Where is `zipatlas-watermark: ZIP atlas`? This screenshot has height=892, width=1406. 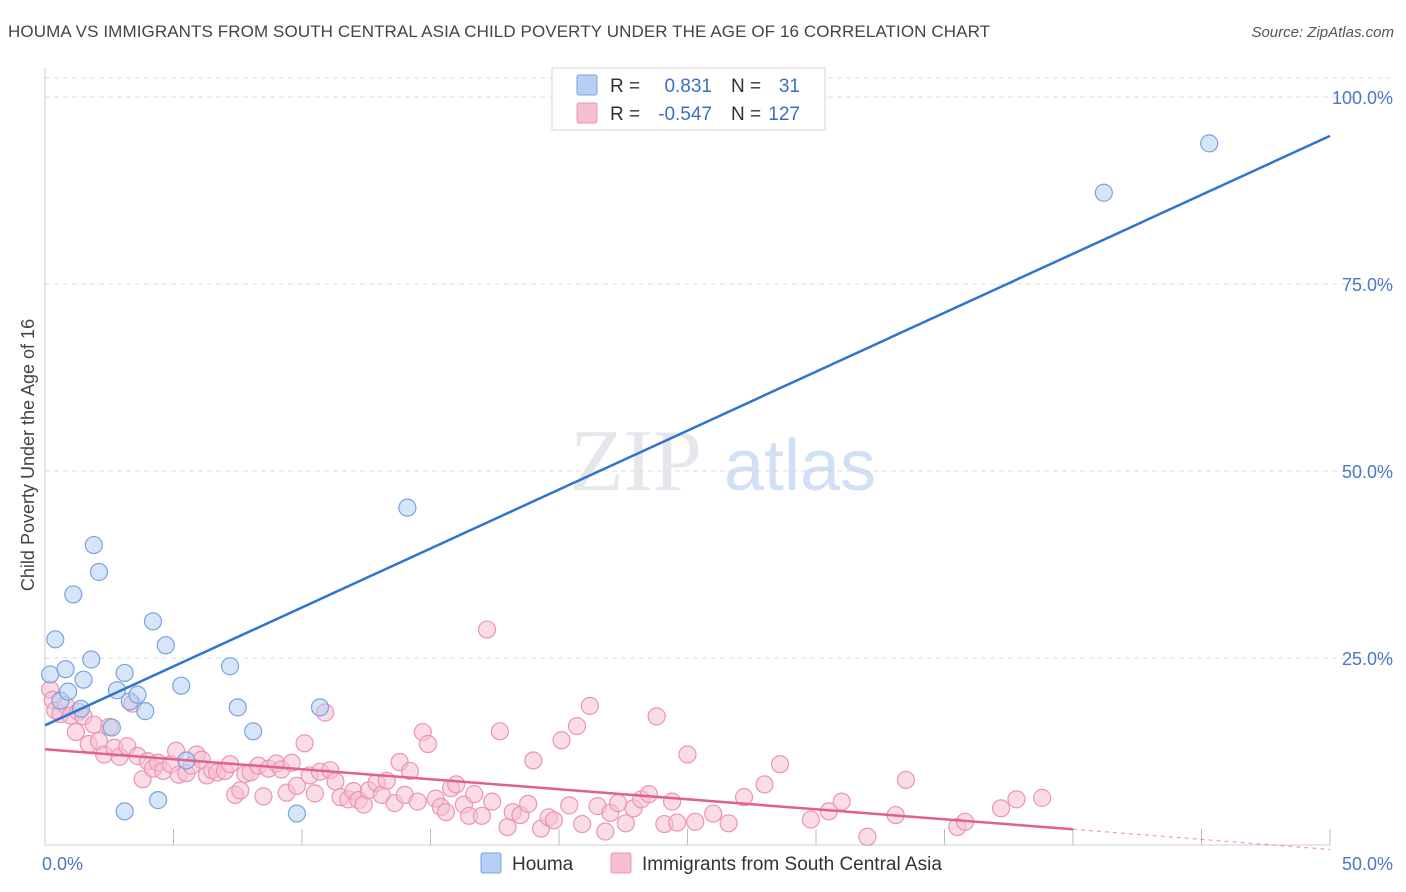 zipatlas-watermark: ZIP atlas is located at coordinates (723, 461).